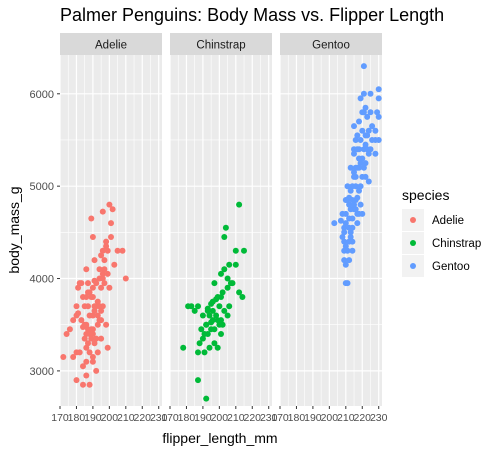 The height and width of the screenshot is (454, 500). Describe the element at coordinates (269, 418) in the screenshot. I see `x-tick-label: 230` at that location.